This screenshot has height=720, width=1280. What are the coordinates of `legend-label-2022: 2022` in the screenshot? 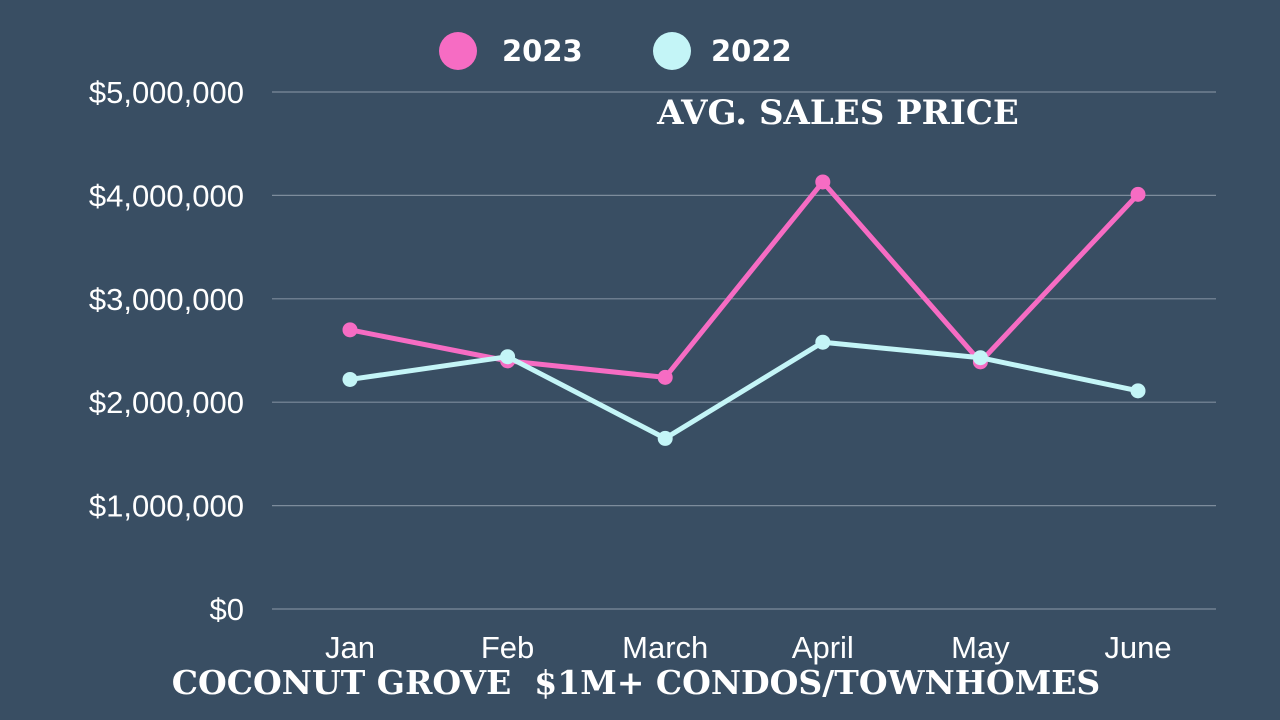 It's located at (751, 51).